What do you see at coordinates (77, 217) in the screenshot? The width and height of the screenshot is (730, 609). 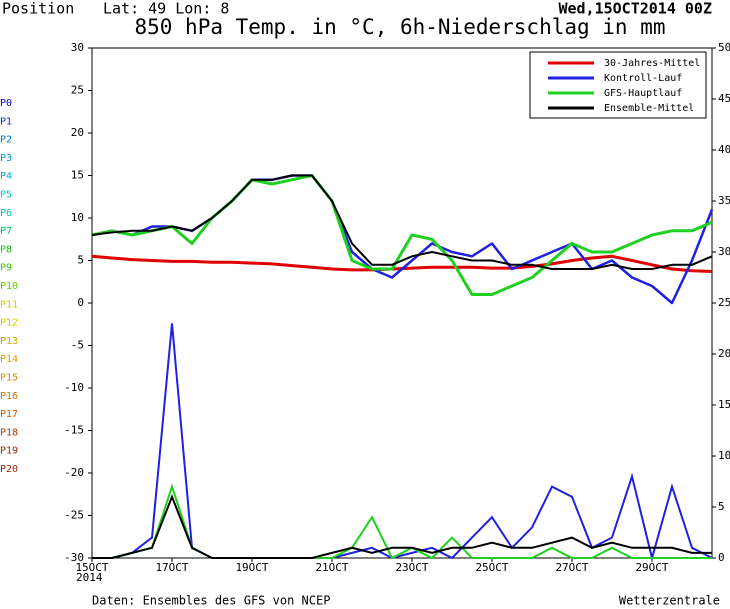 I see `y-tick-label: 10` at bounding box center [77, 217].